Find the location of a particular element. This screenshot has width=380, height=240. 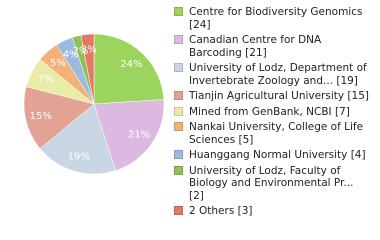

slice-label: 21% is located at coordinates (139, 135).